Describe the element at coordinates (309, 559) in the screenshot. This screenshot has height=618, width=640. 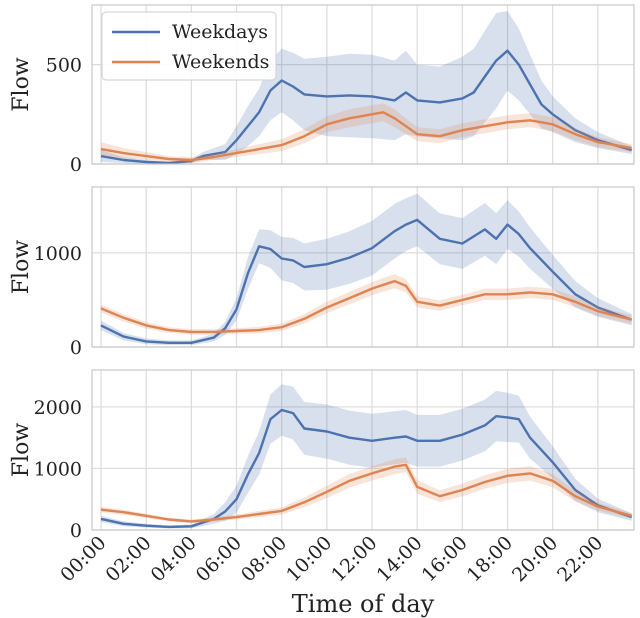
I see `x-tick-label: 10:00` at that location.